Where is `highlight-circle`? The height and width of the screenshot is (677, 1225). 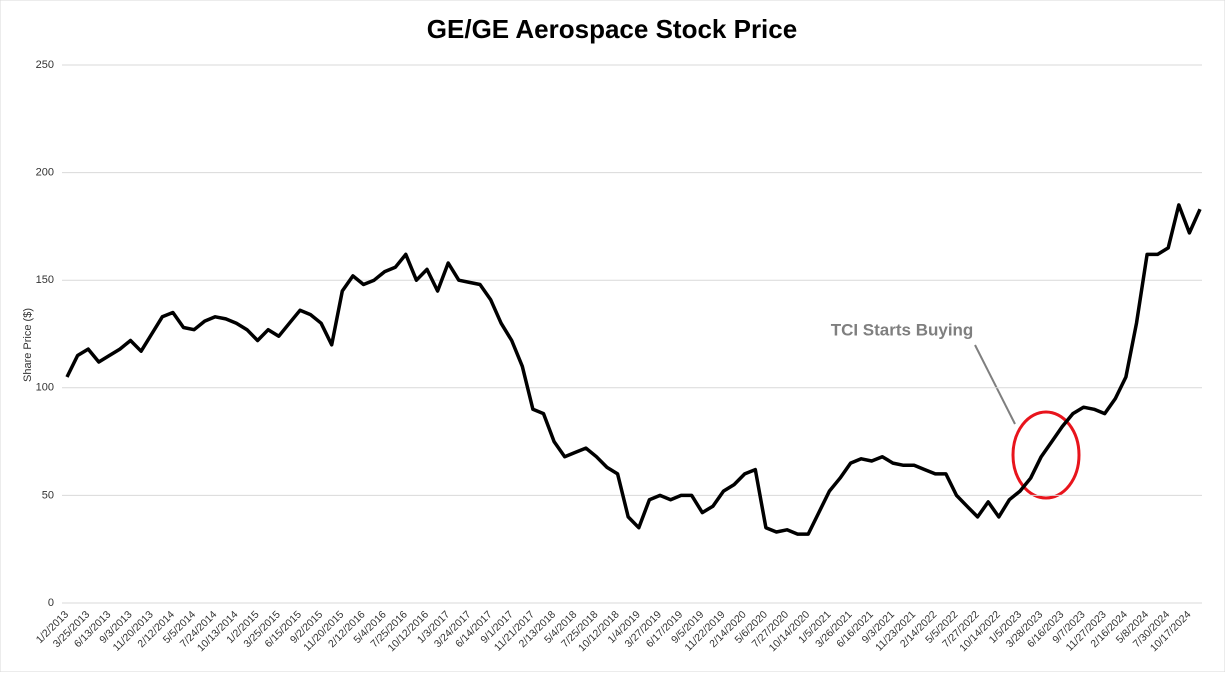
highlight-circle is located at coordinates (1046, 455).